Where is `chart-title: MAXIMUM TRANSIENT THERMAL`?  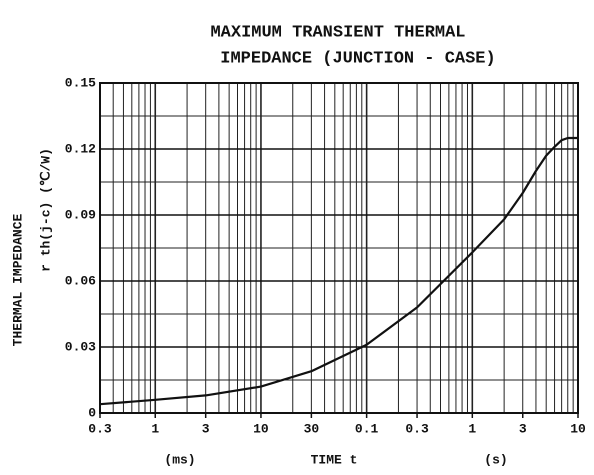 chart-title: MAXIMUM TRANSIENT THERMAL is located at coordinates (337, 32).